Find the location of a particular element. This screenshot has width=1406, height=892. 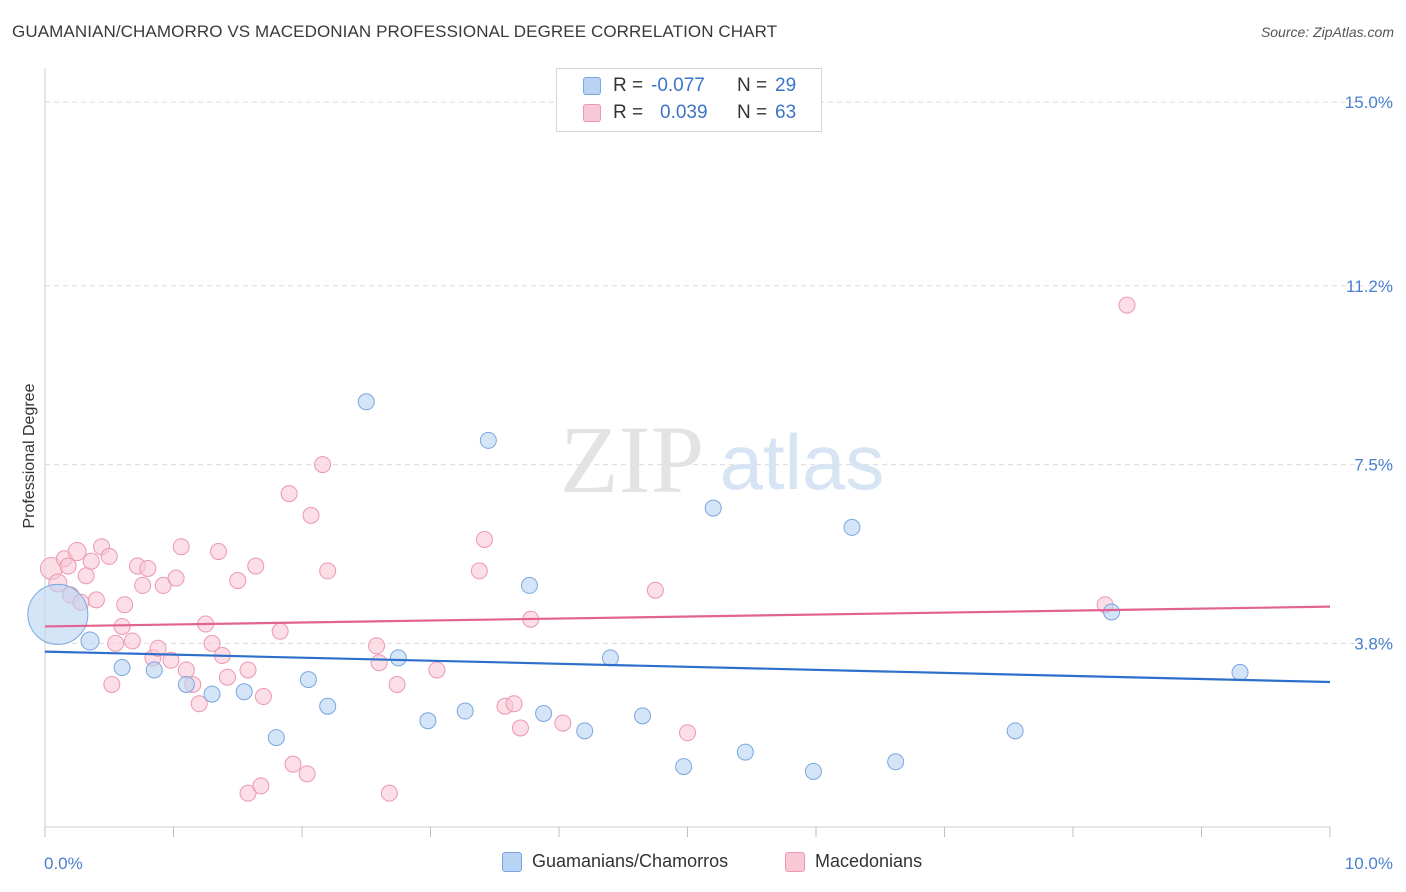

legend-r-value: 0.039 is located at coordinates (684, 112).